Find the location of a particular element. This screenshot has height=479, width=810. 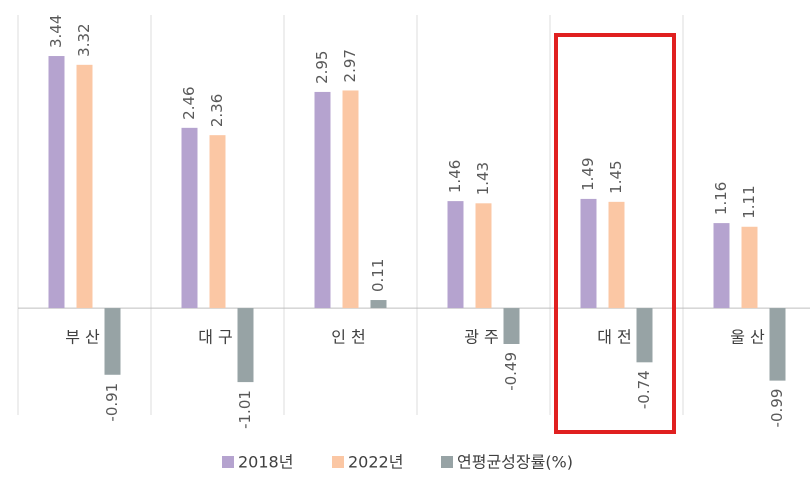

value-label: 1.43 is located at coordinates (483, 178).